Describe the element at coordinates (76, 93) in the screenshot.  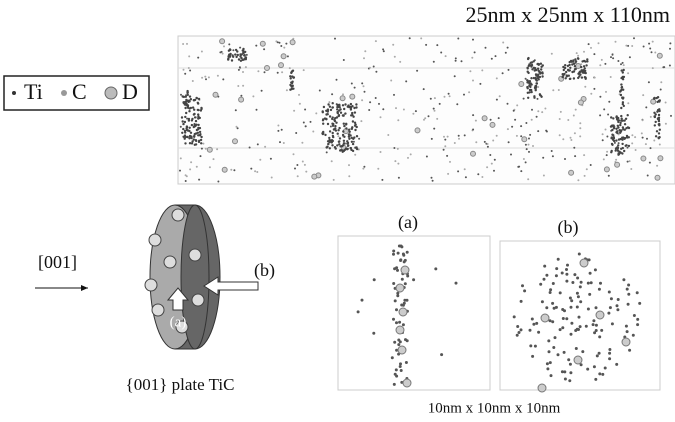
I see `legend-box` at that location.